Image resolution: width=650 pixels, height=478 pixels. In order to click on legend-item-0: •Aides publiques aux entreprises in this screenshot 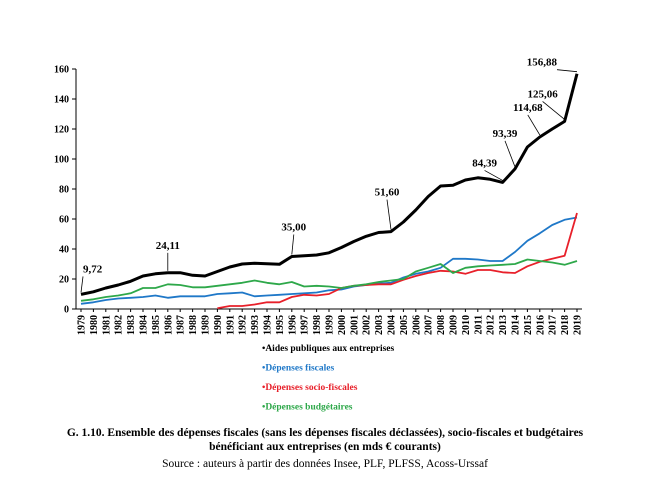, I will do `click(328, 349)`.